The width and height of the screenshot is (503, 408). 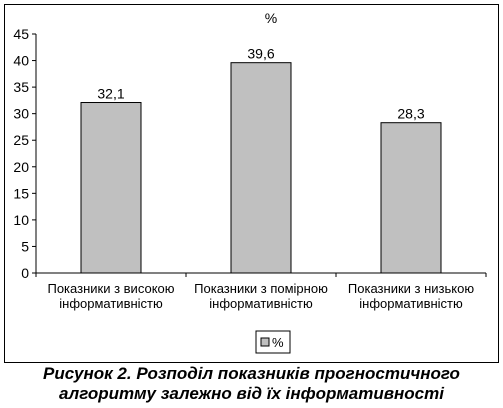 I want to click on legend-box, so click(x=273, y=342).